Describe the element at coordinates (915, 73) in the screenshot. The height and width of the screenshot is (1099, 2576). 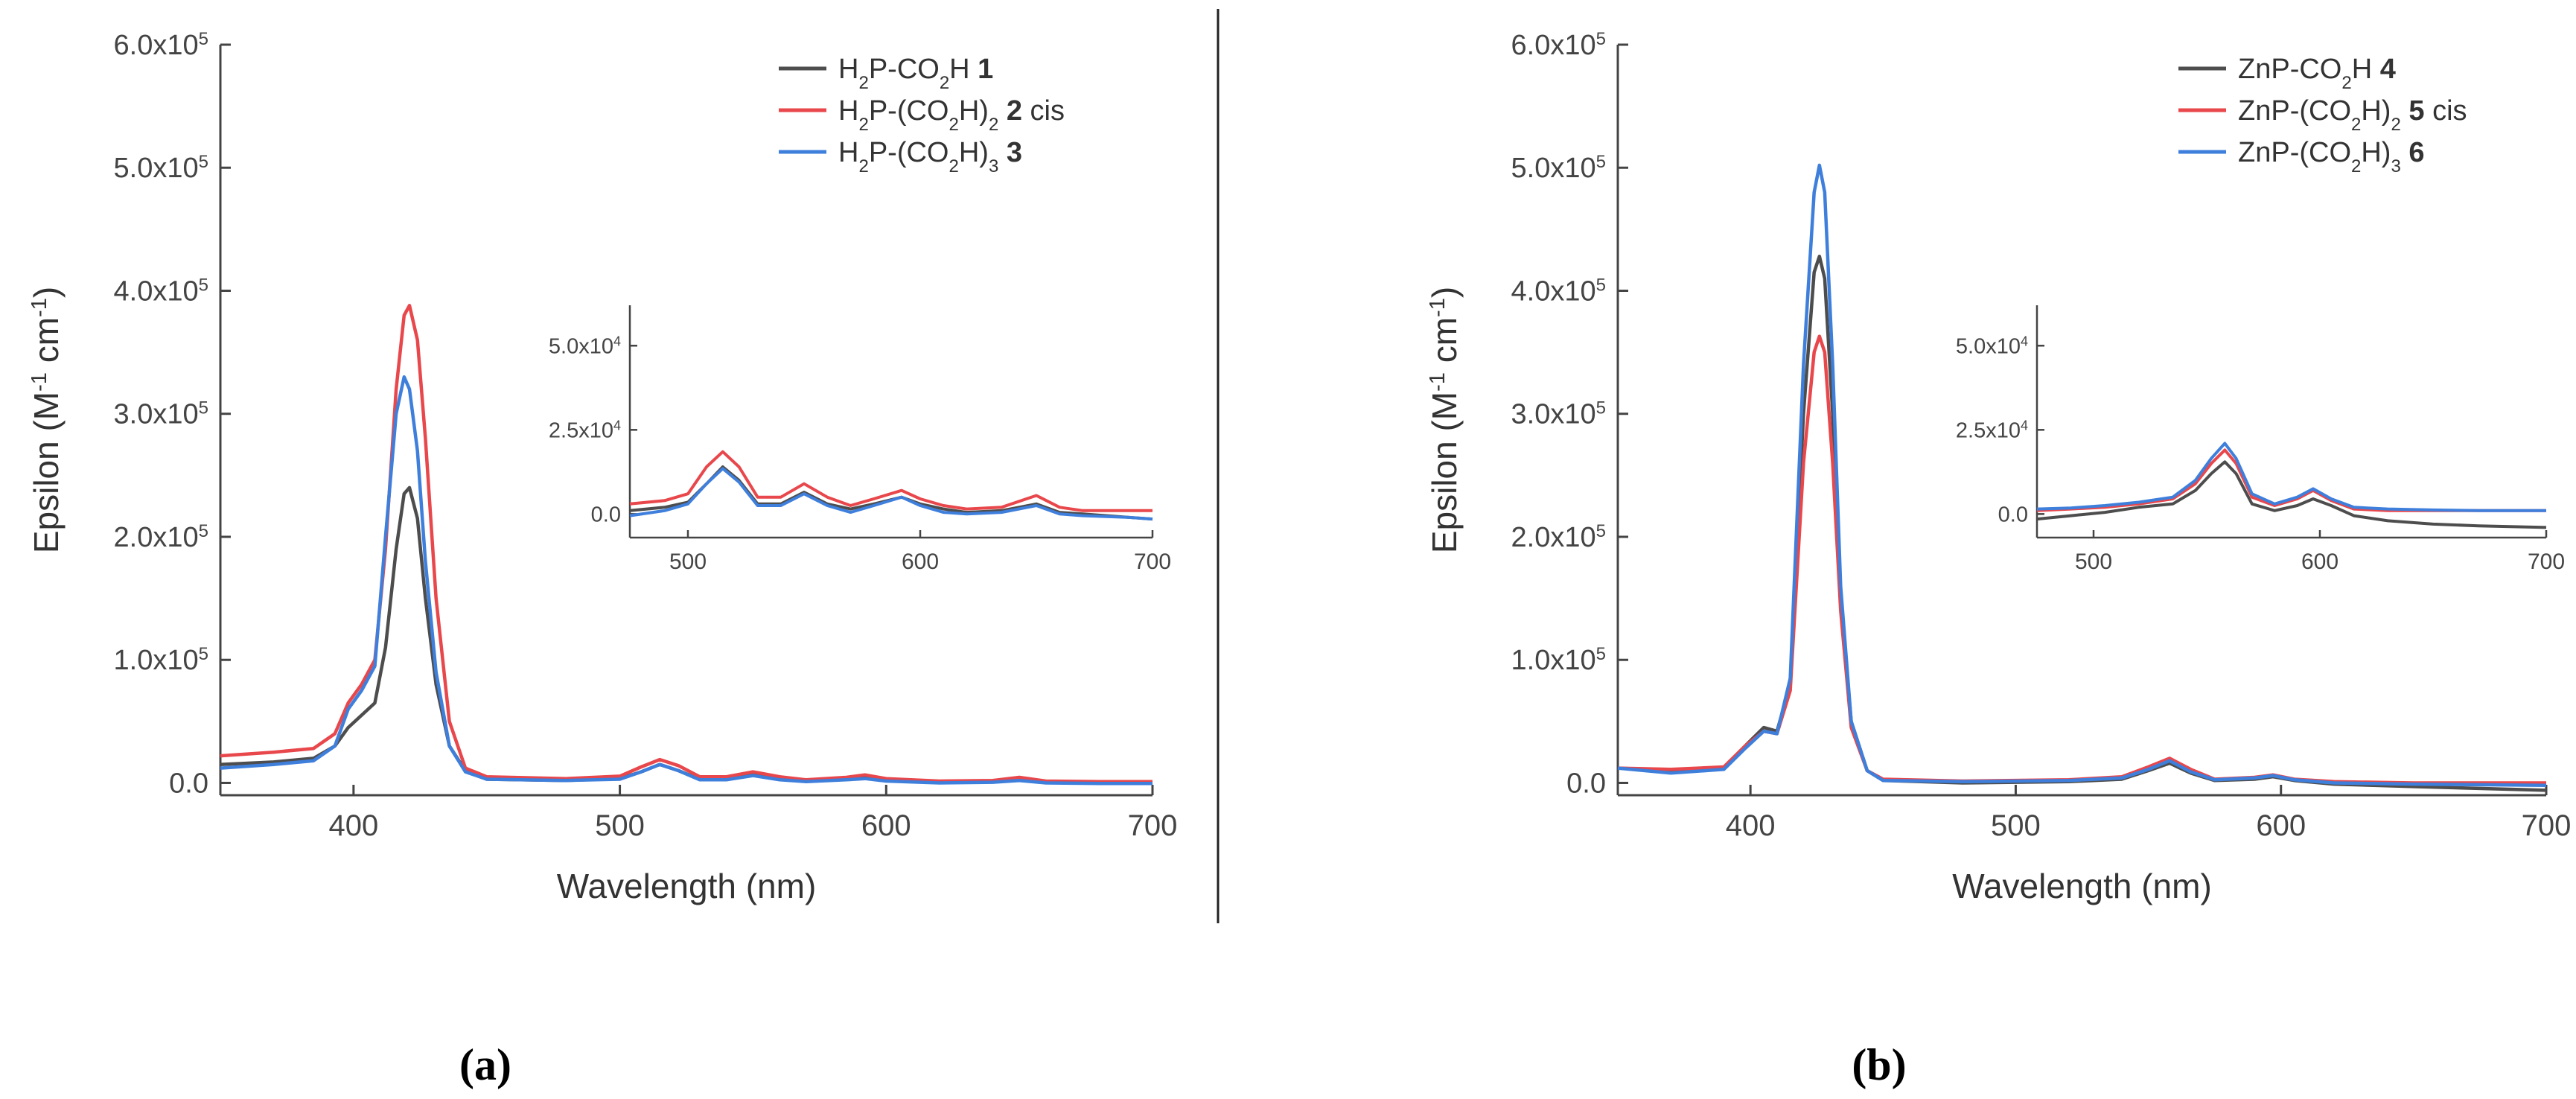
I see `legend-label-1: H2P-CO2H 1` at that location.